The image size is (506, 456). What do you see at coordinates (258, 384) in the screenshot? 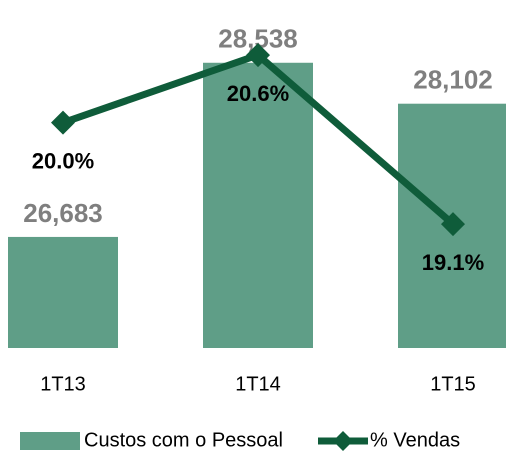
I see `x-tick-label: 1T14` at bounding box center [258, 384].